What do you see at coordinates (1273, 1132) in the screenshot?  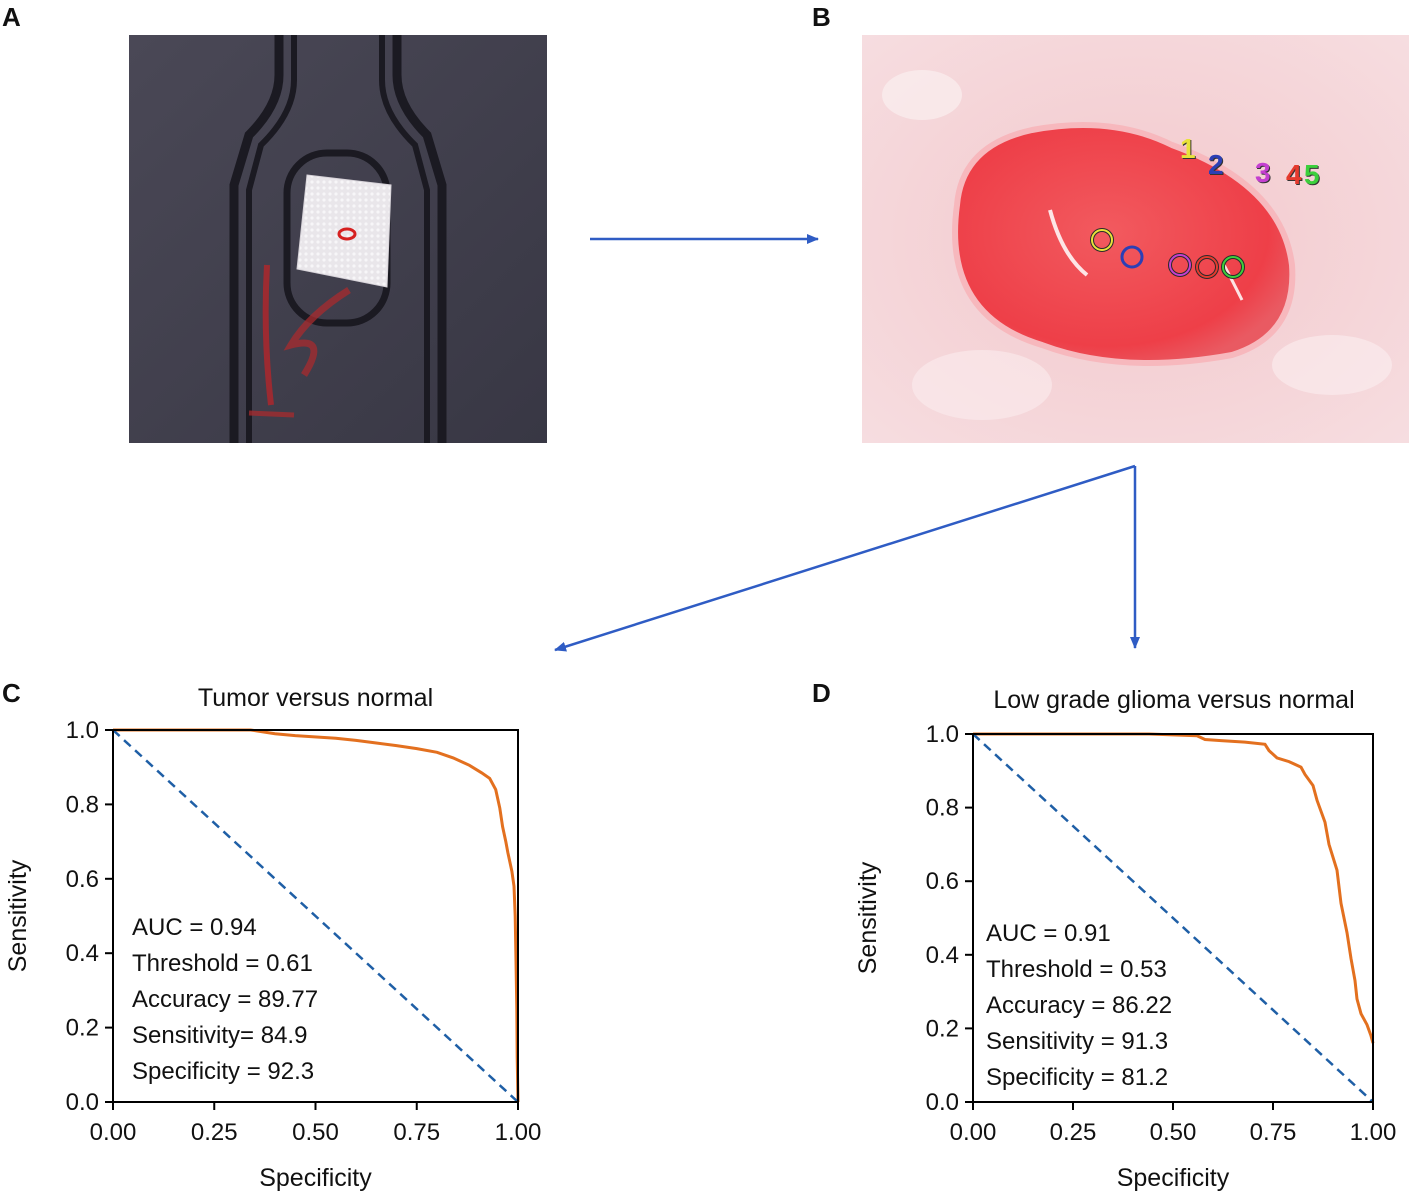 I see `chart-d-x-tick-label: 0.75` at bounding box center [1273, 1132].